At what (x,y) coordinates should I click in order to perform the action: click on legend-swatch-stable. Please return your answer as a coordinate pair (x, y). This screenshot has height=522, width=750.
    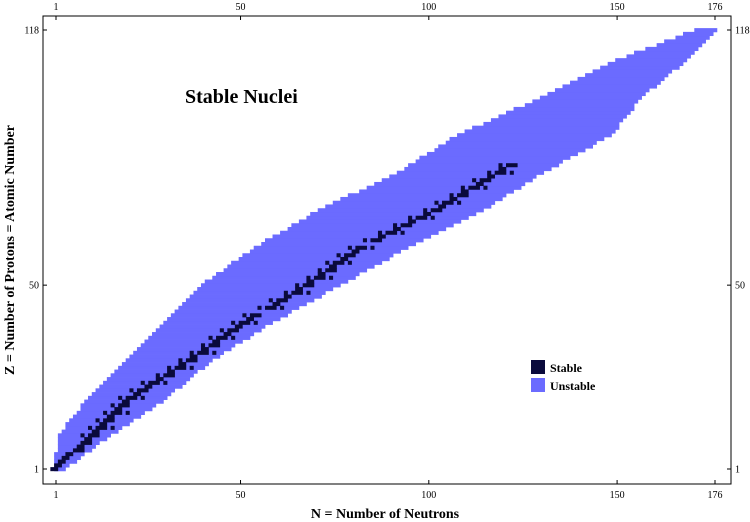
    Looking at the image, I should click on (538, 367).